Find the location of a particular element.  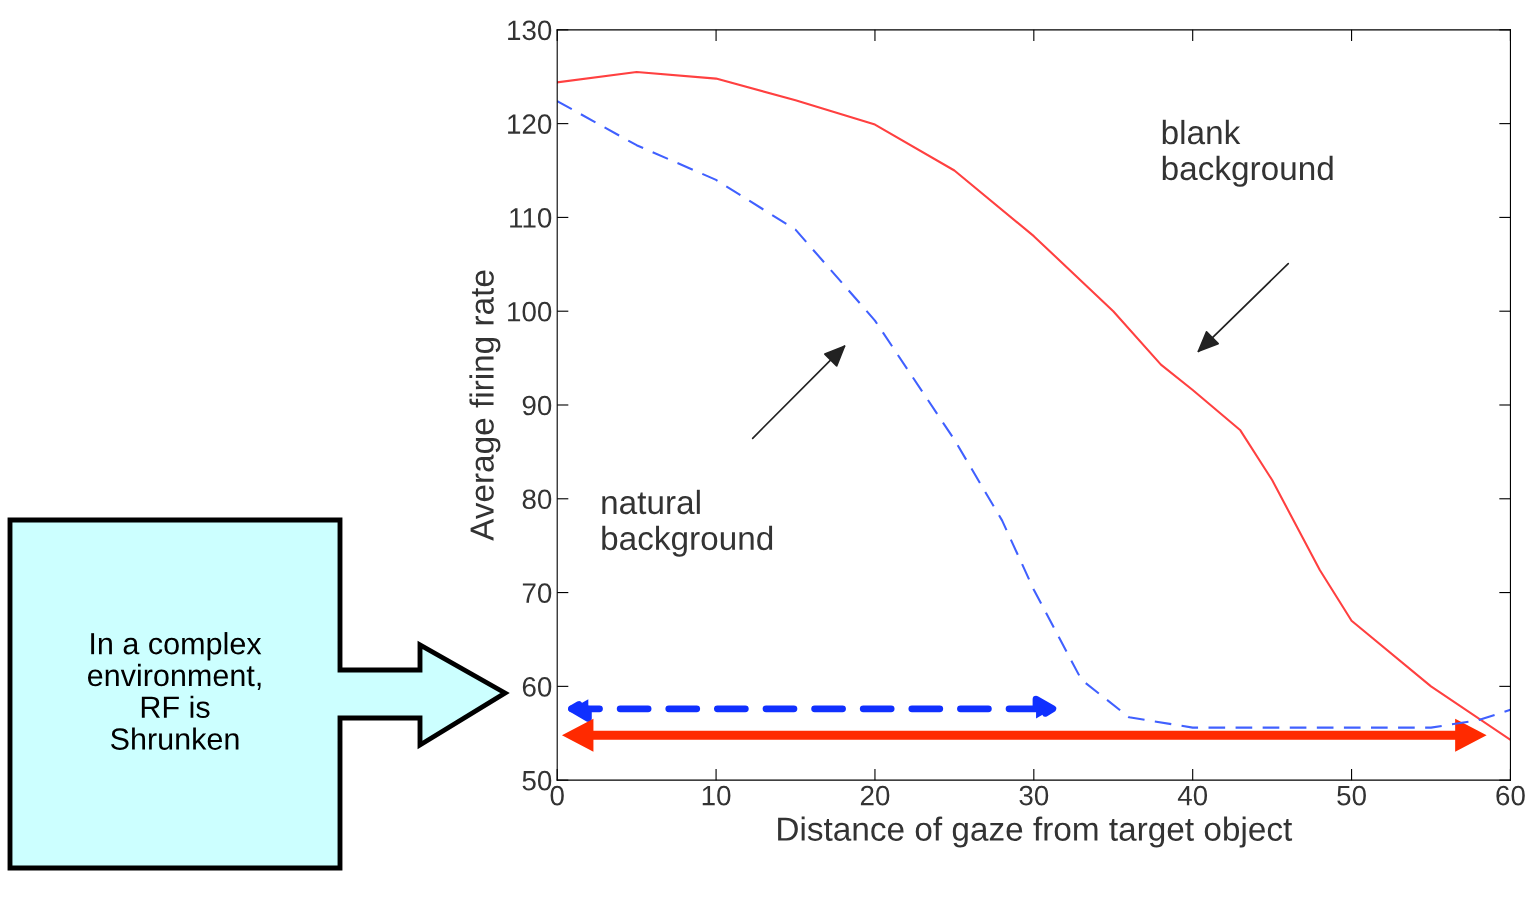

y-axis-title: Average firing rate is located at coordinates (485, 405).